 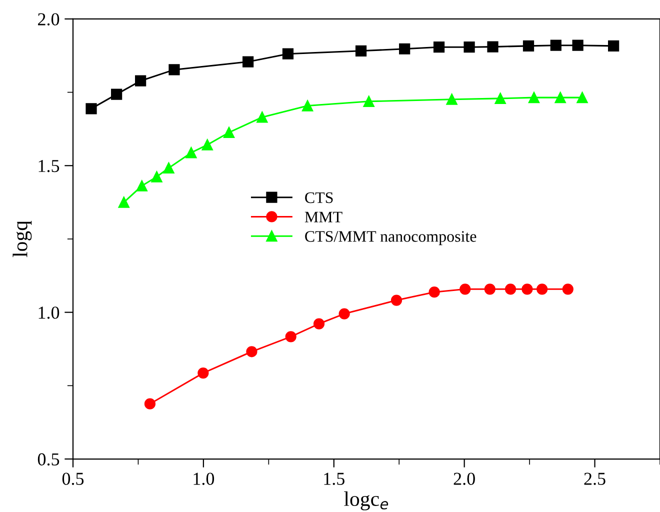 What do you see at coordinates (390, 238) in the screenshot?
I see `legend-label: CTS/MMT nanocomposite` at bounding box center [390, 238].